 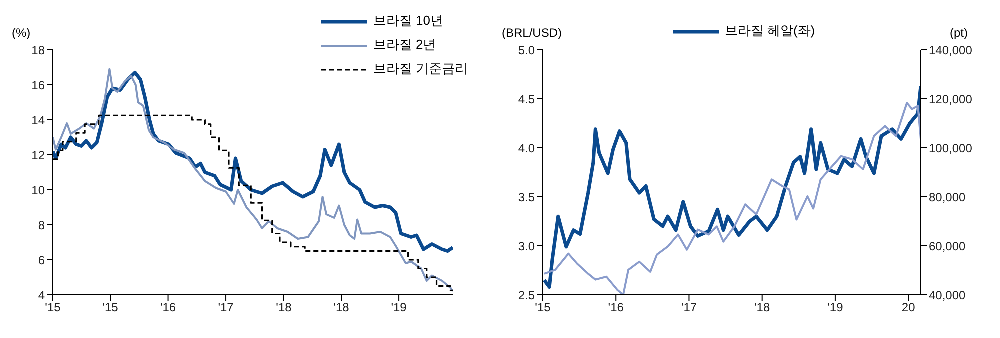 I want to click on y-tick-label: 18, so click(x=39, y=50).